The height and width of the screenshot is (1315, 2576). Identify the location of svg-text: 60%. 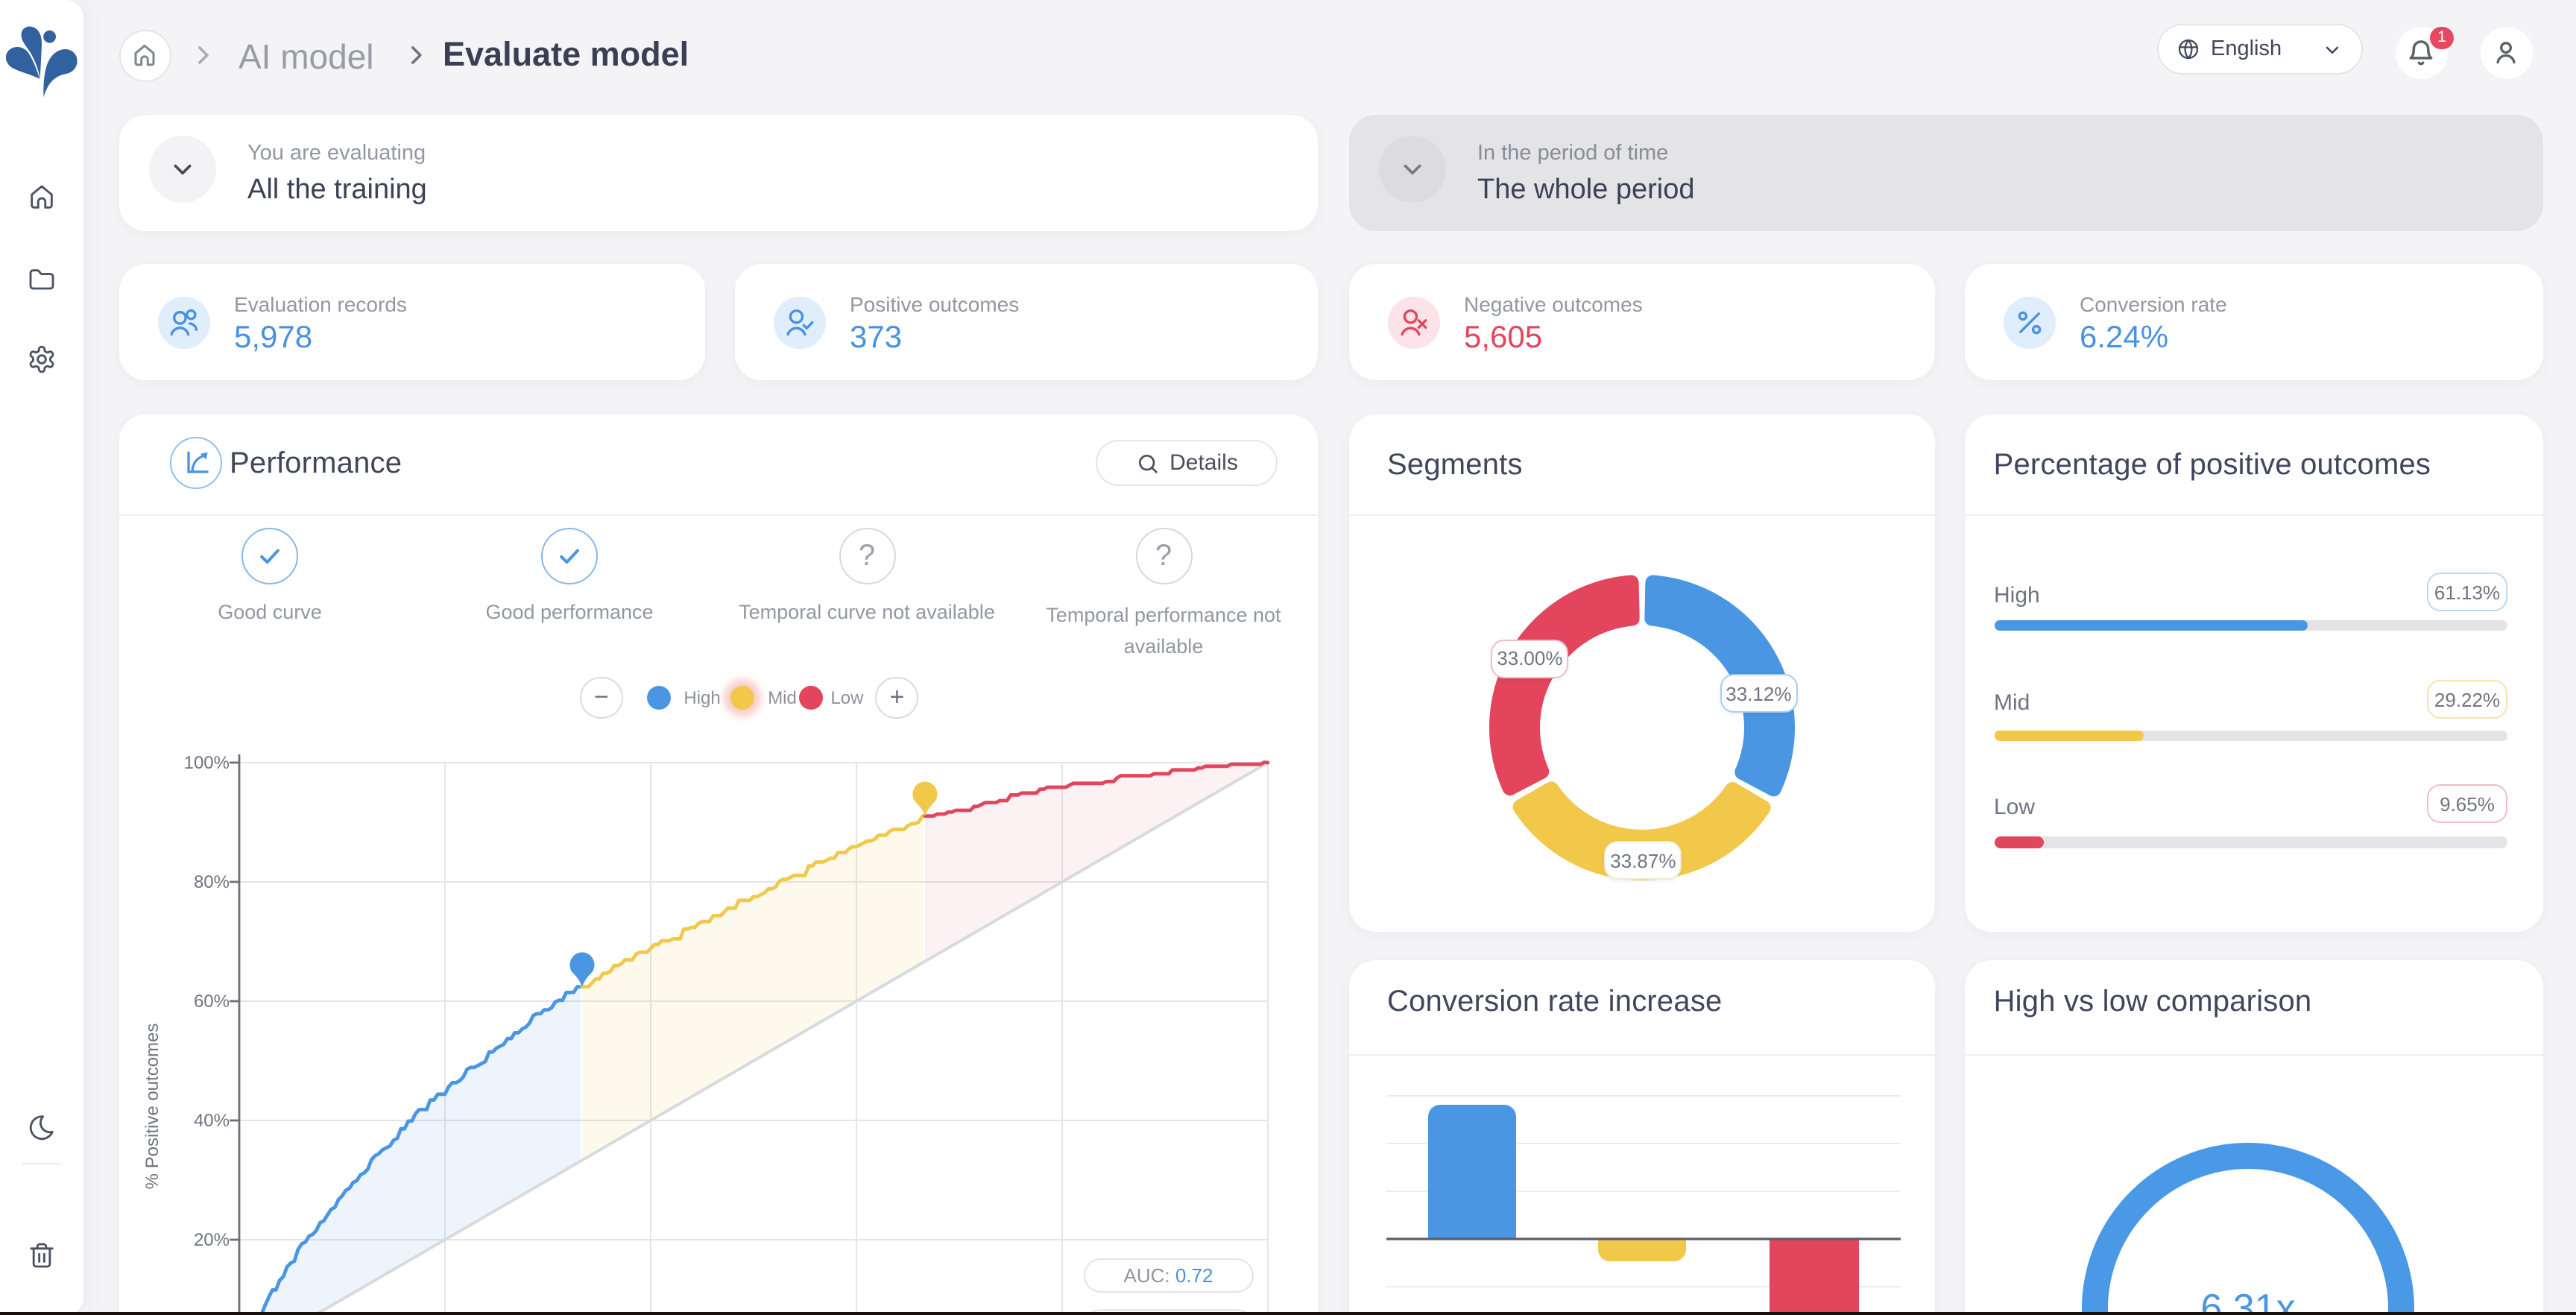
(212, 1002).